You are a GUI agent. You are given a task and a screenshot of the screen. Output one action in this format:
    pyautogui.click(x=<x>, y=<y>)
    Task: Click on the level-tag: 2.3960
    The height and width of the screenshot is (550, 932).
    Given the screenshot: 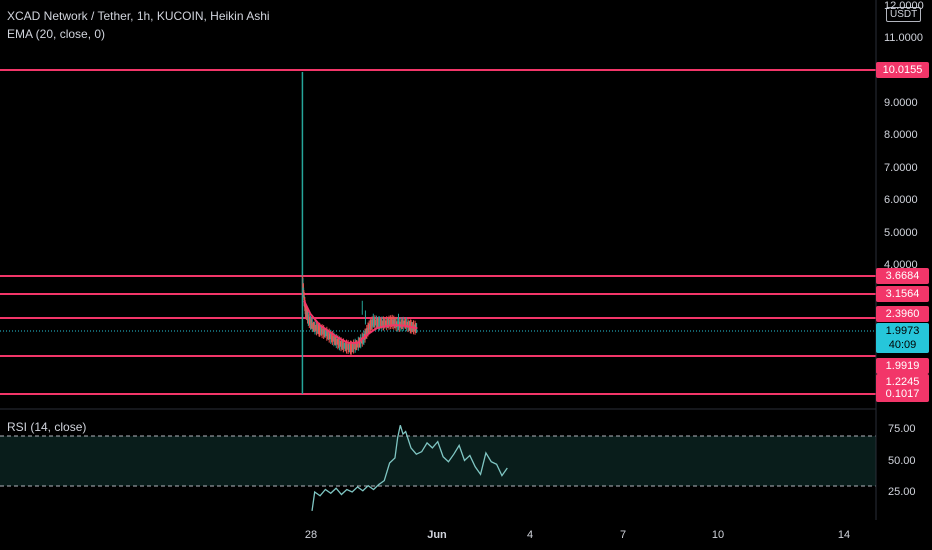 What is the action you would take?
    pyautogui.click(x=902, y=314)
    